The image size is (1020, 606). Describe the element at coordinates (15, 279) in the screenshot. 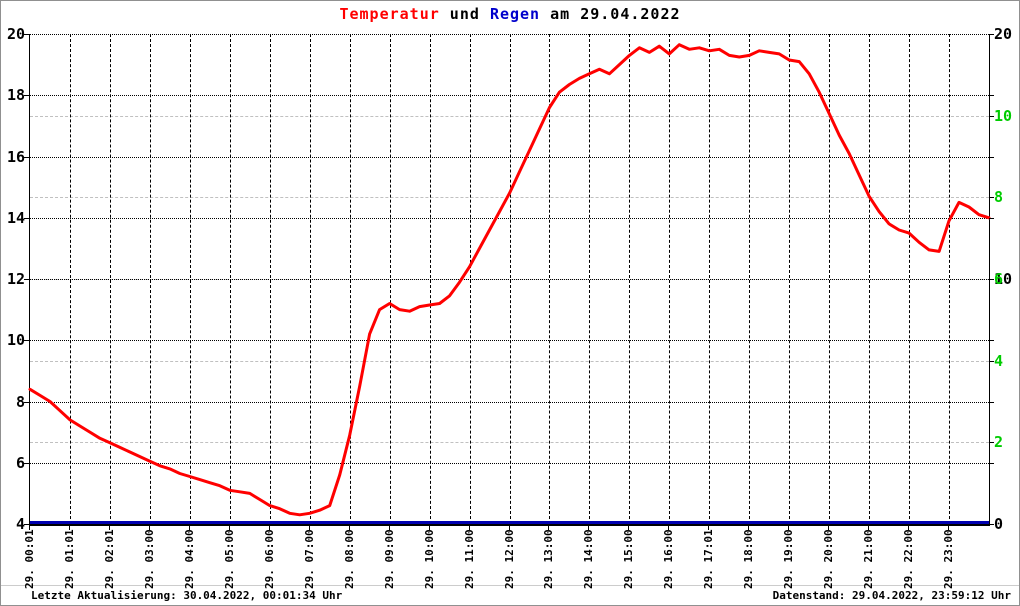

I see `y-axis-label-12: 12` at that location.